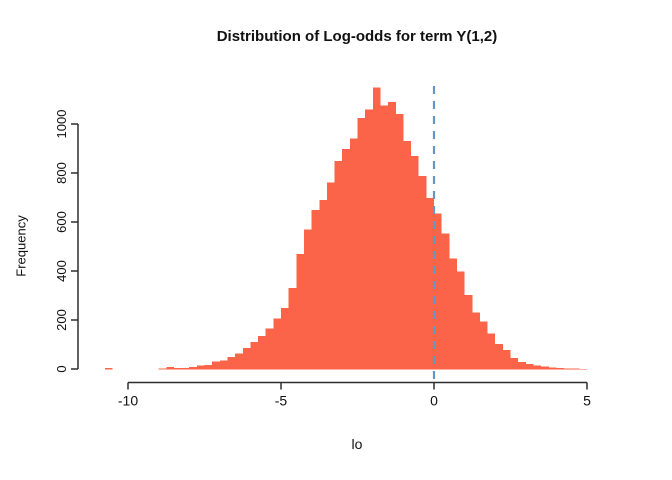 Image resolution: width=672 pixels, height=480 pixels. I want to click on x-tick-label: -5, so click(281, 401).